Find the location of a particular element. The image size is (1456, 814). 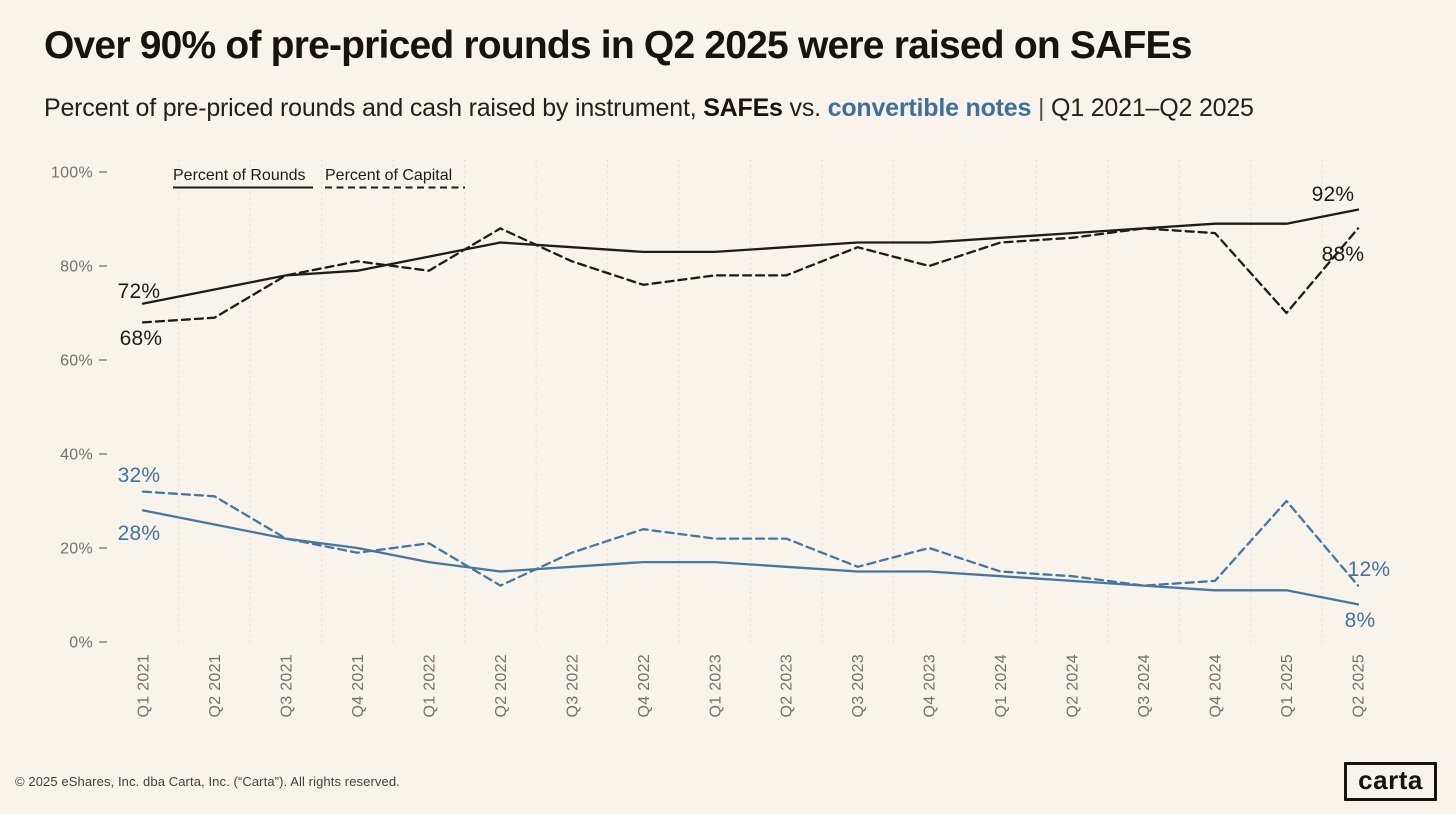

x-axis-label: Q2 2025 is located at coordinates (1359, 685).